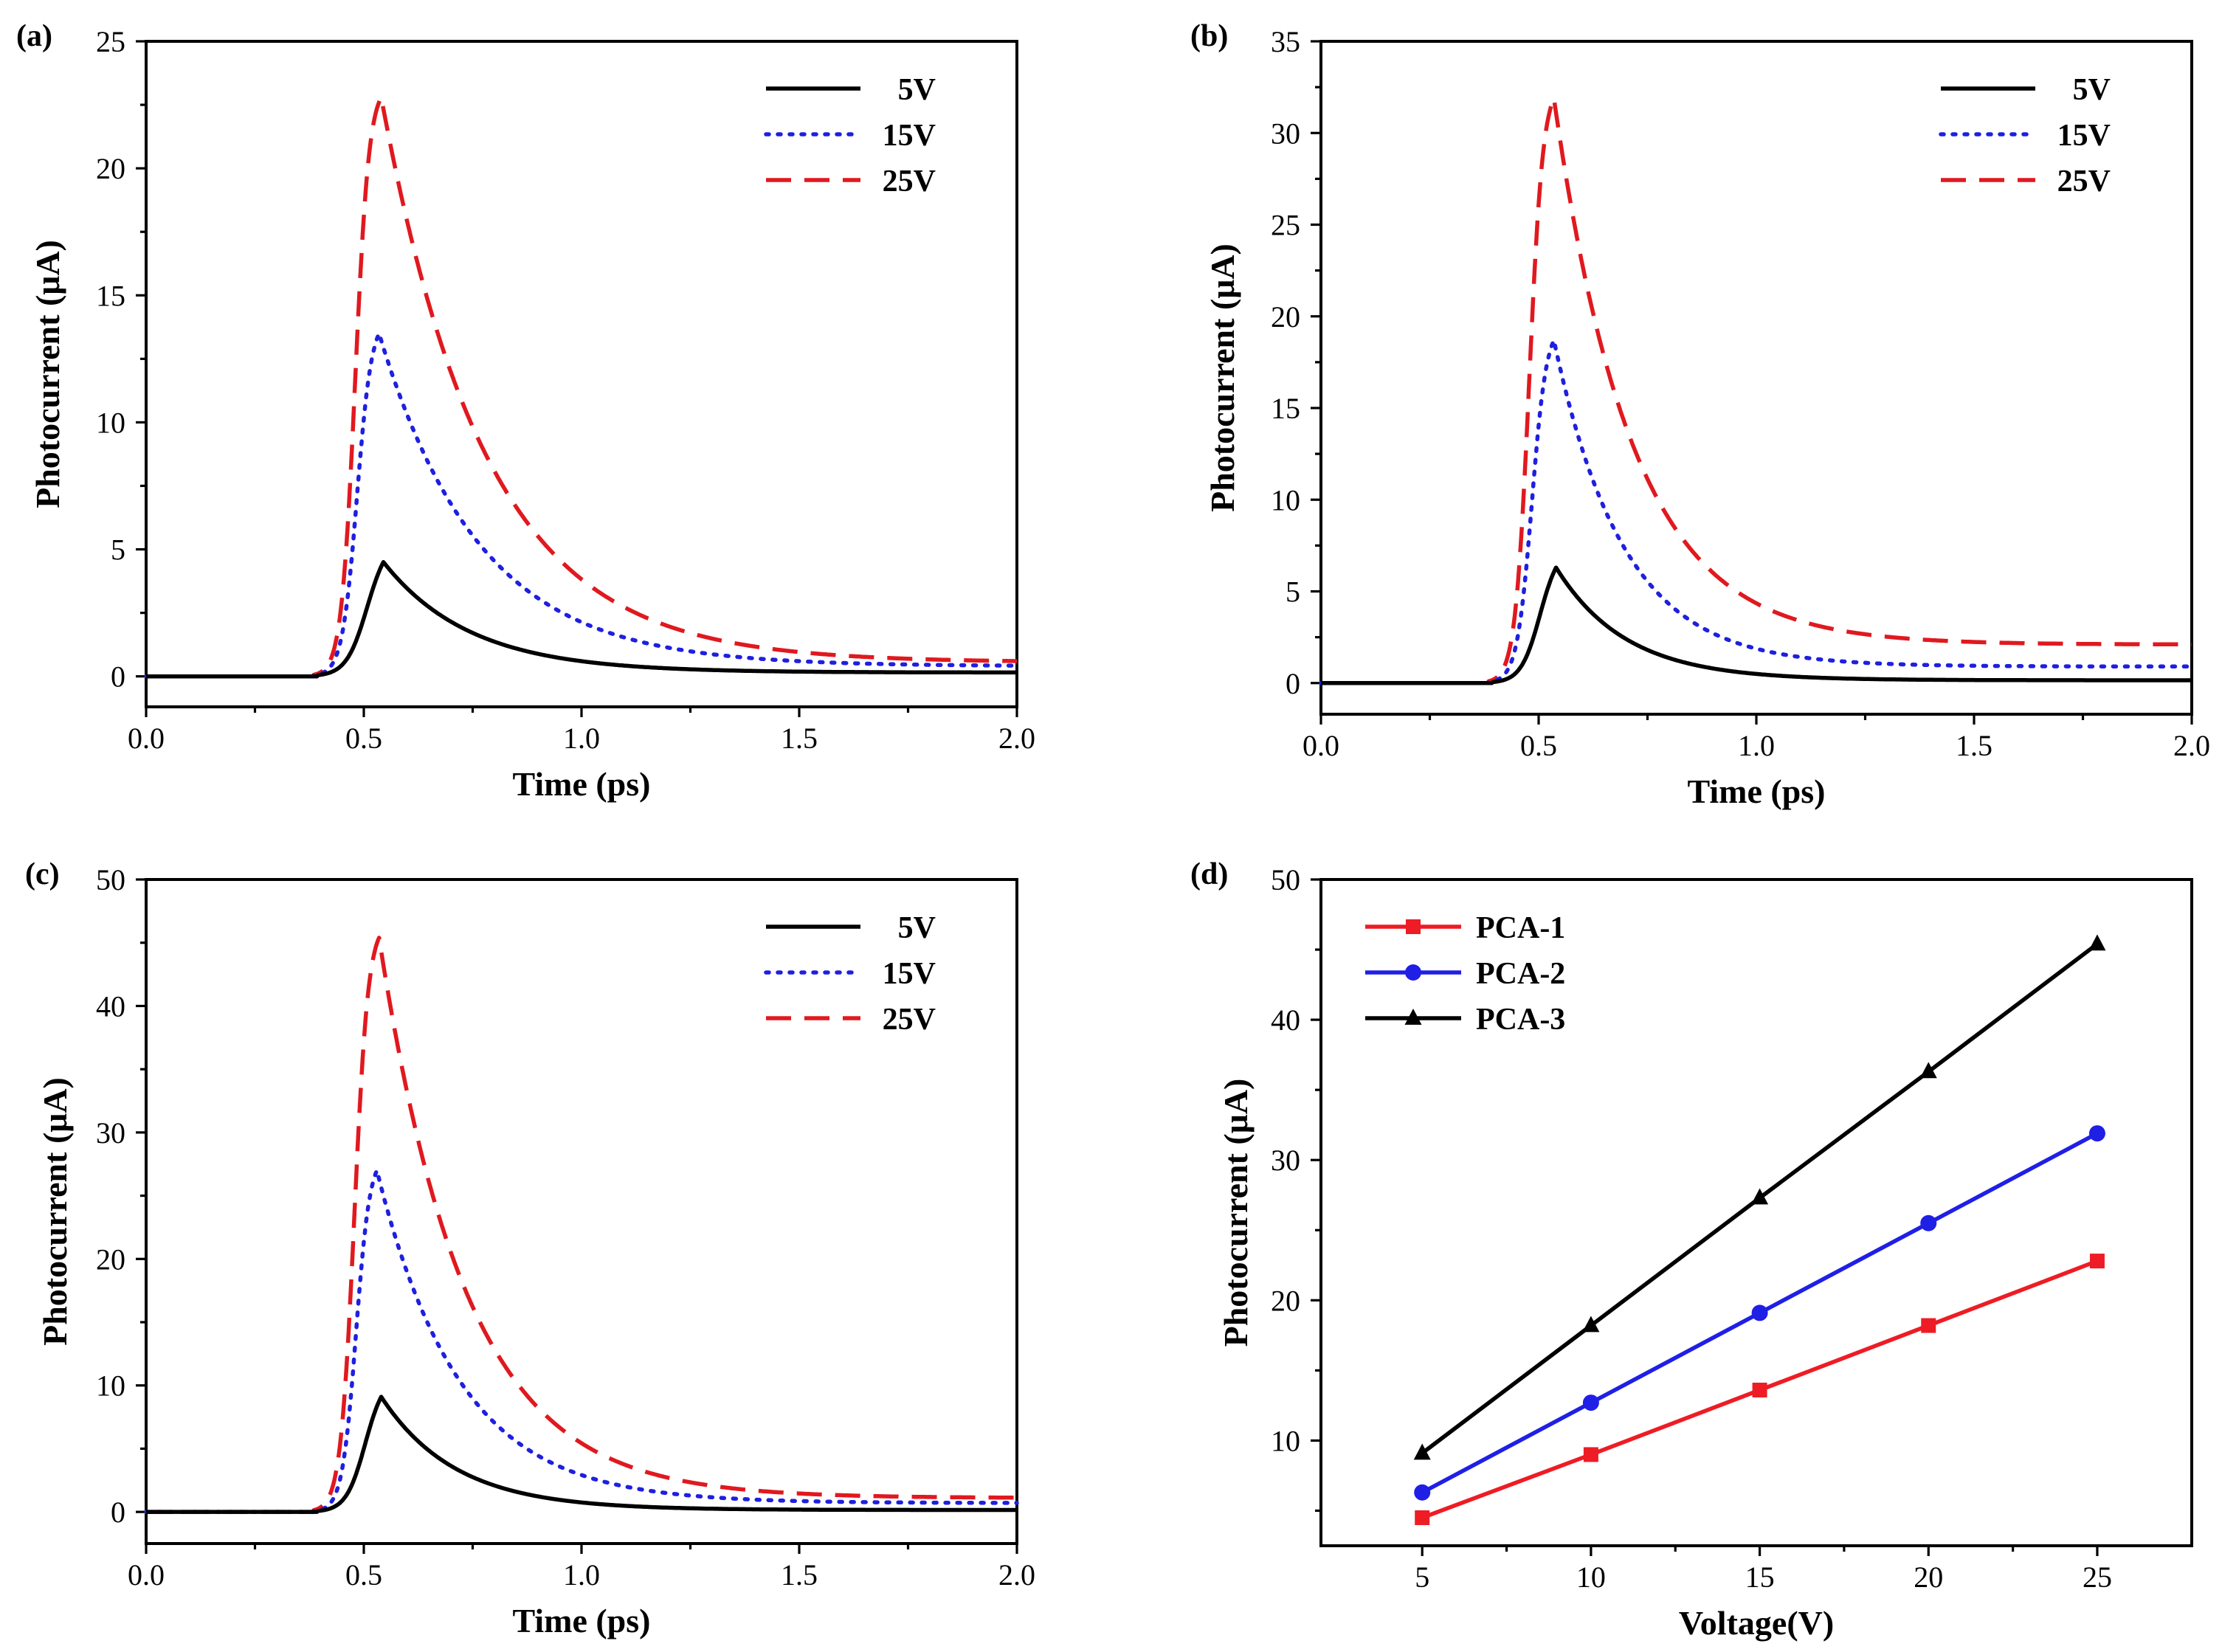  Describe the element at coordinates (1209, 874) in the screenshot. I see `panel-label: (d)` at that location.